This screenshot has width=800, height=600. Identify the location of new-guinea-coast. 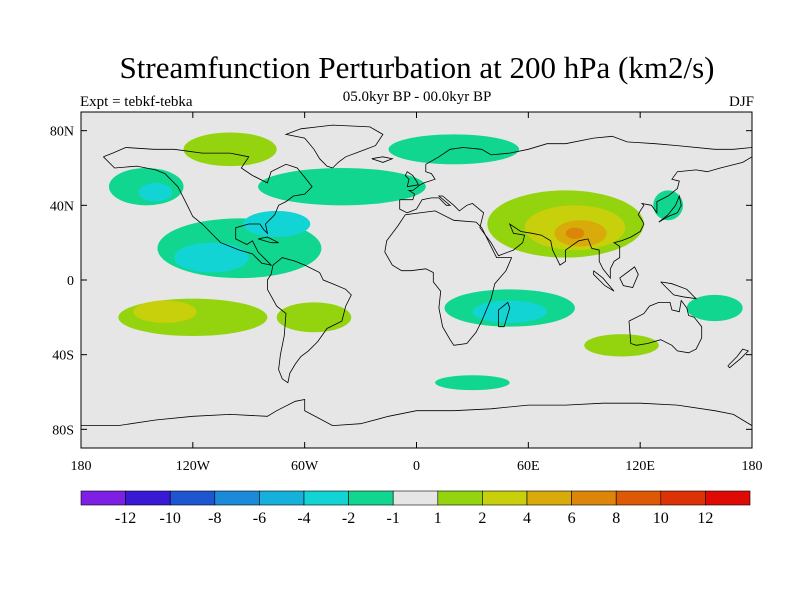
(679, 290).